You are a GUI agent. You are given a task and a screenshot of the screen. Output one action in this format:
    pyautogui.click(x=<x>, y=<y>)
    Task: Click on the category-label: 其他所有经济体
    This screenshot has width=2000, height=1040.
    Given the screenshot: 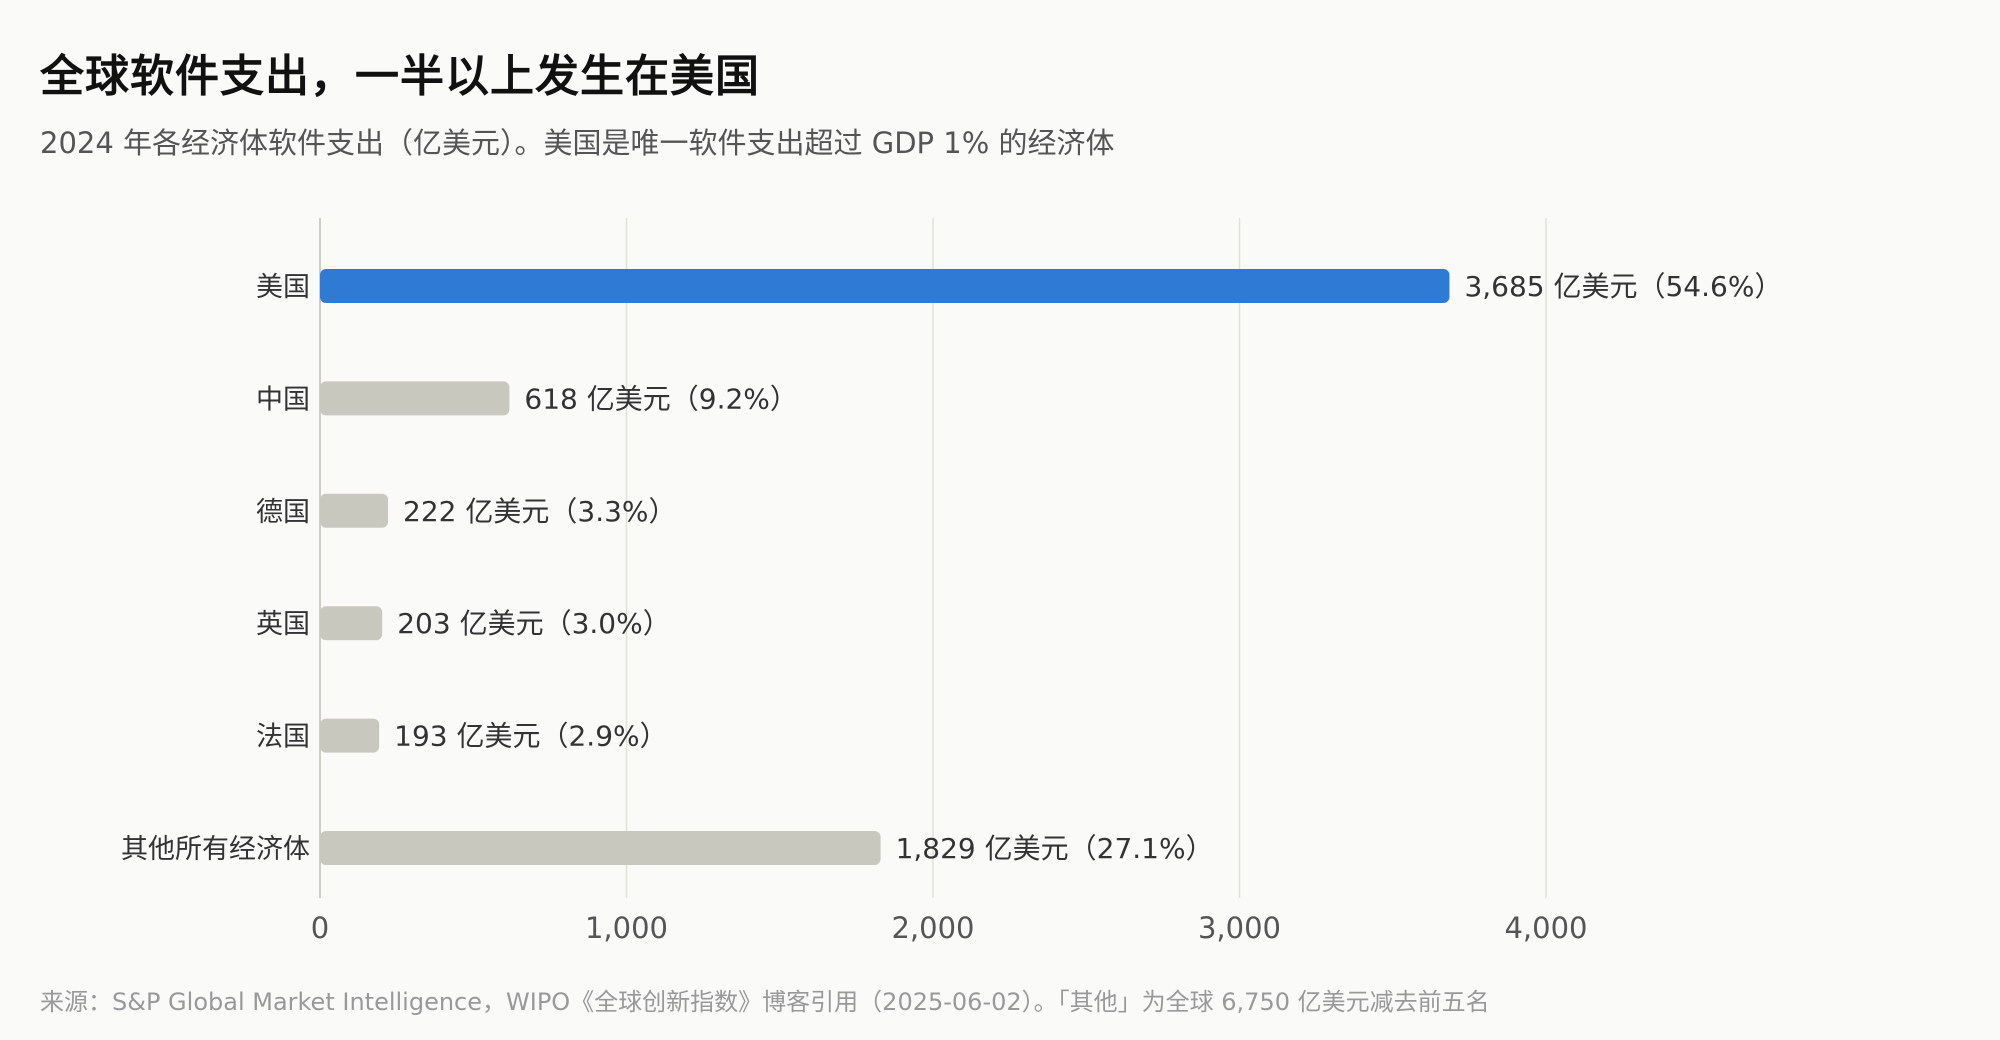 What is the action you would take?
    pyautogui.click(x=215, y=849)
    